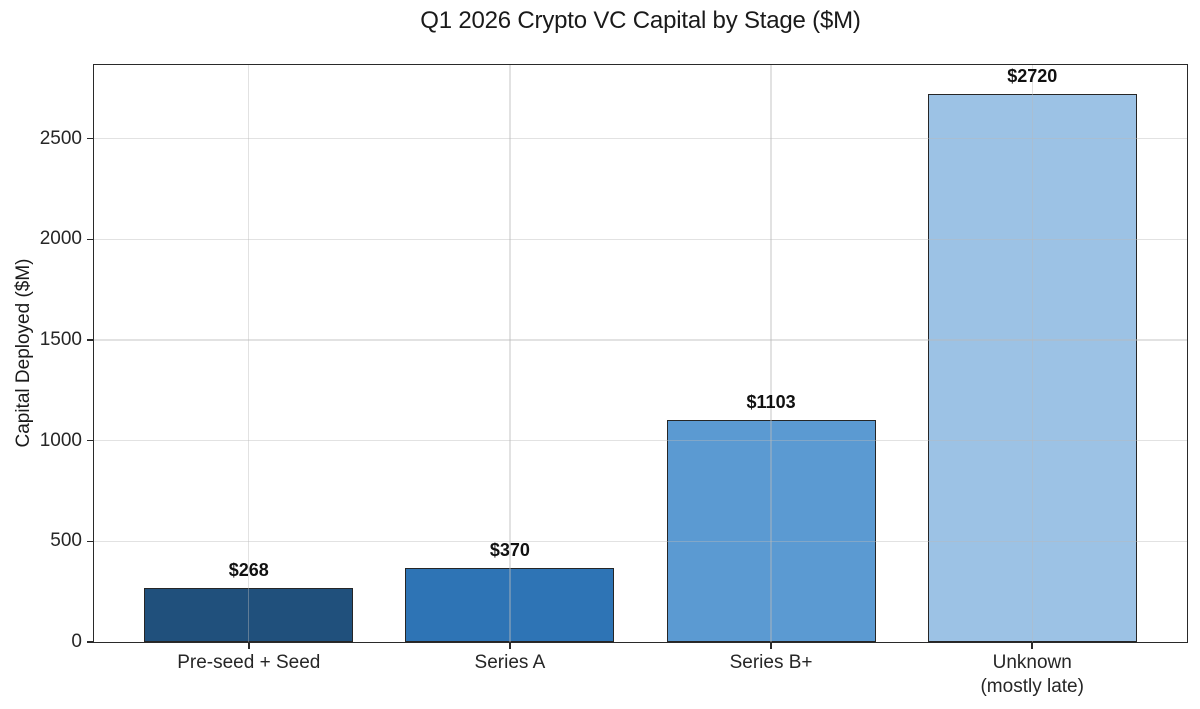  I want to click on x-axis-tick-label-line: Unknown, so click(1032, 662).